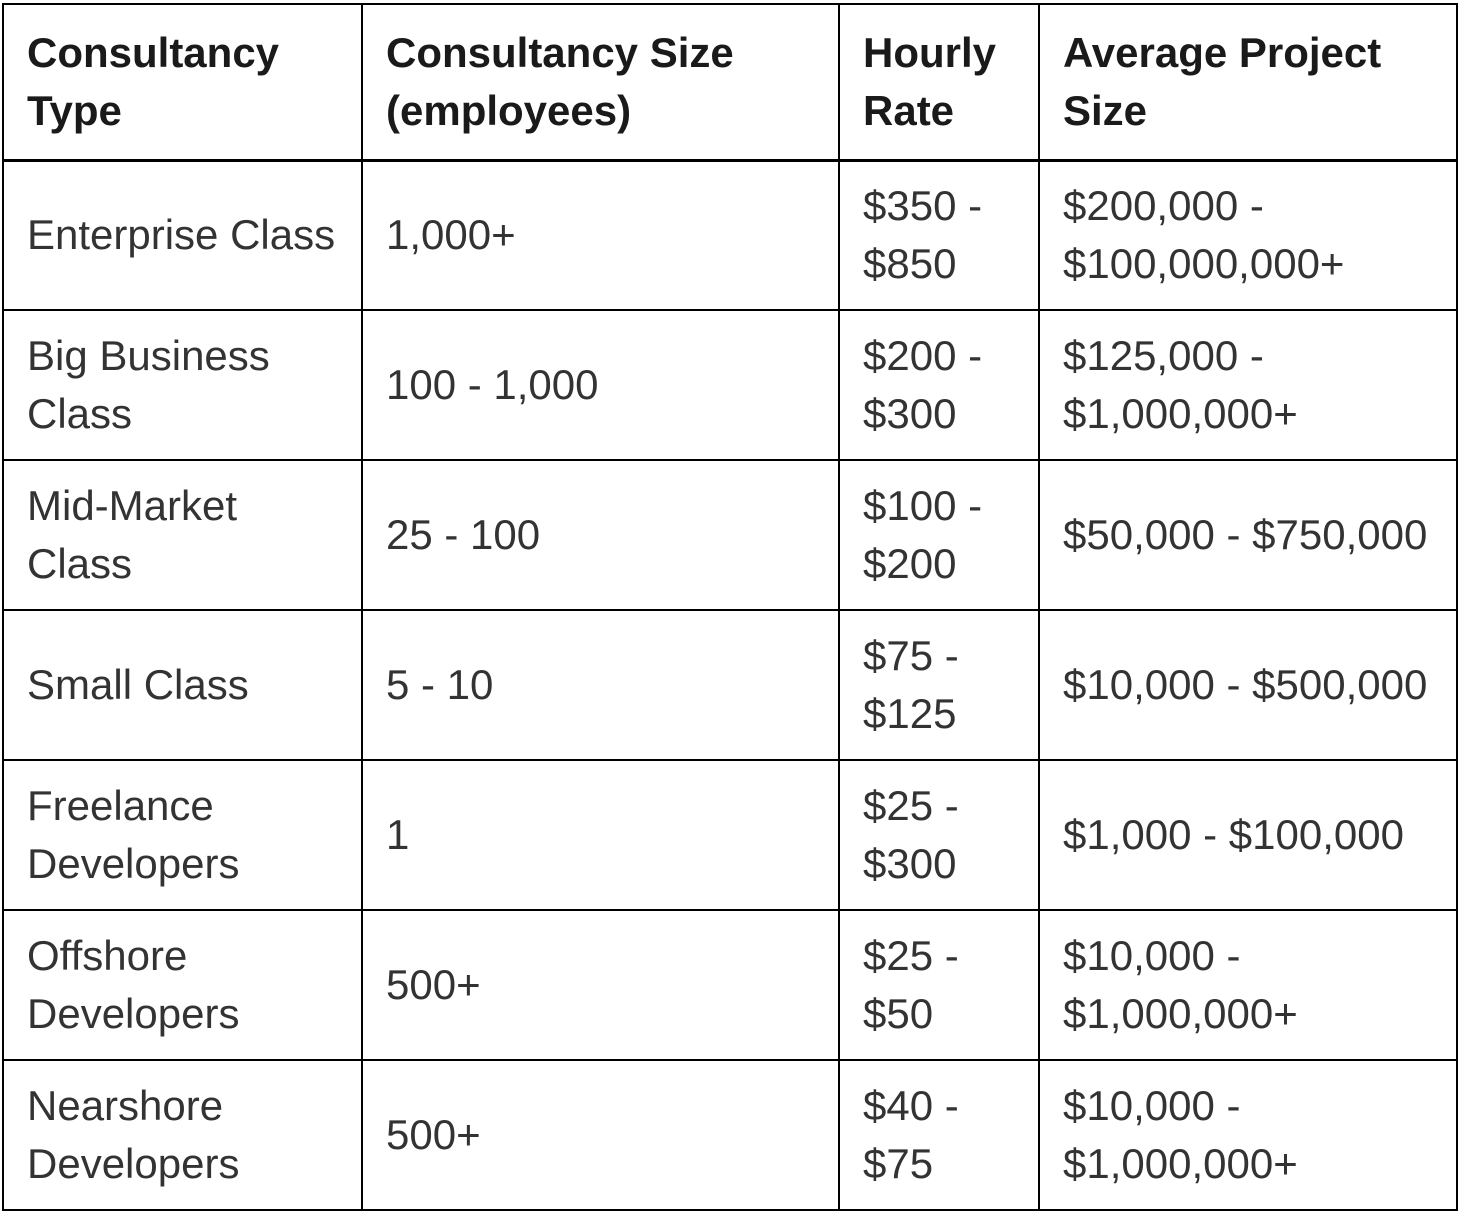 Image resolution: width=1458 pixels, height=1216 pixels. Describe the element at coordinates (182, 985) in the screenshot. I see `cell-type: Offshore Developers` at that location.